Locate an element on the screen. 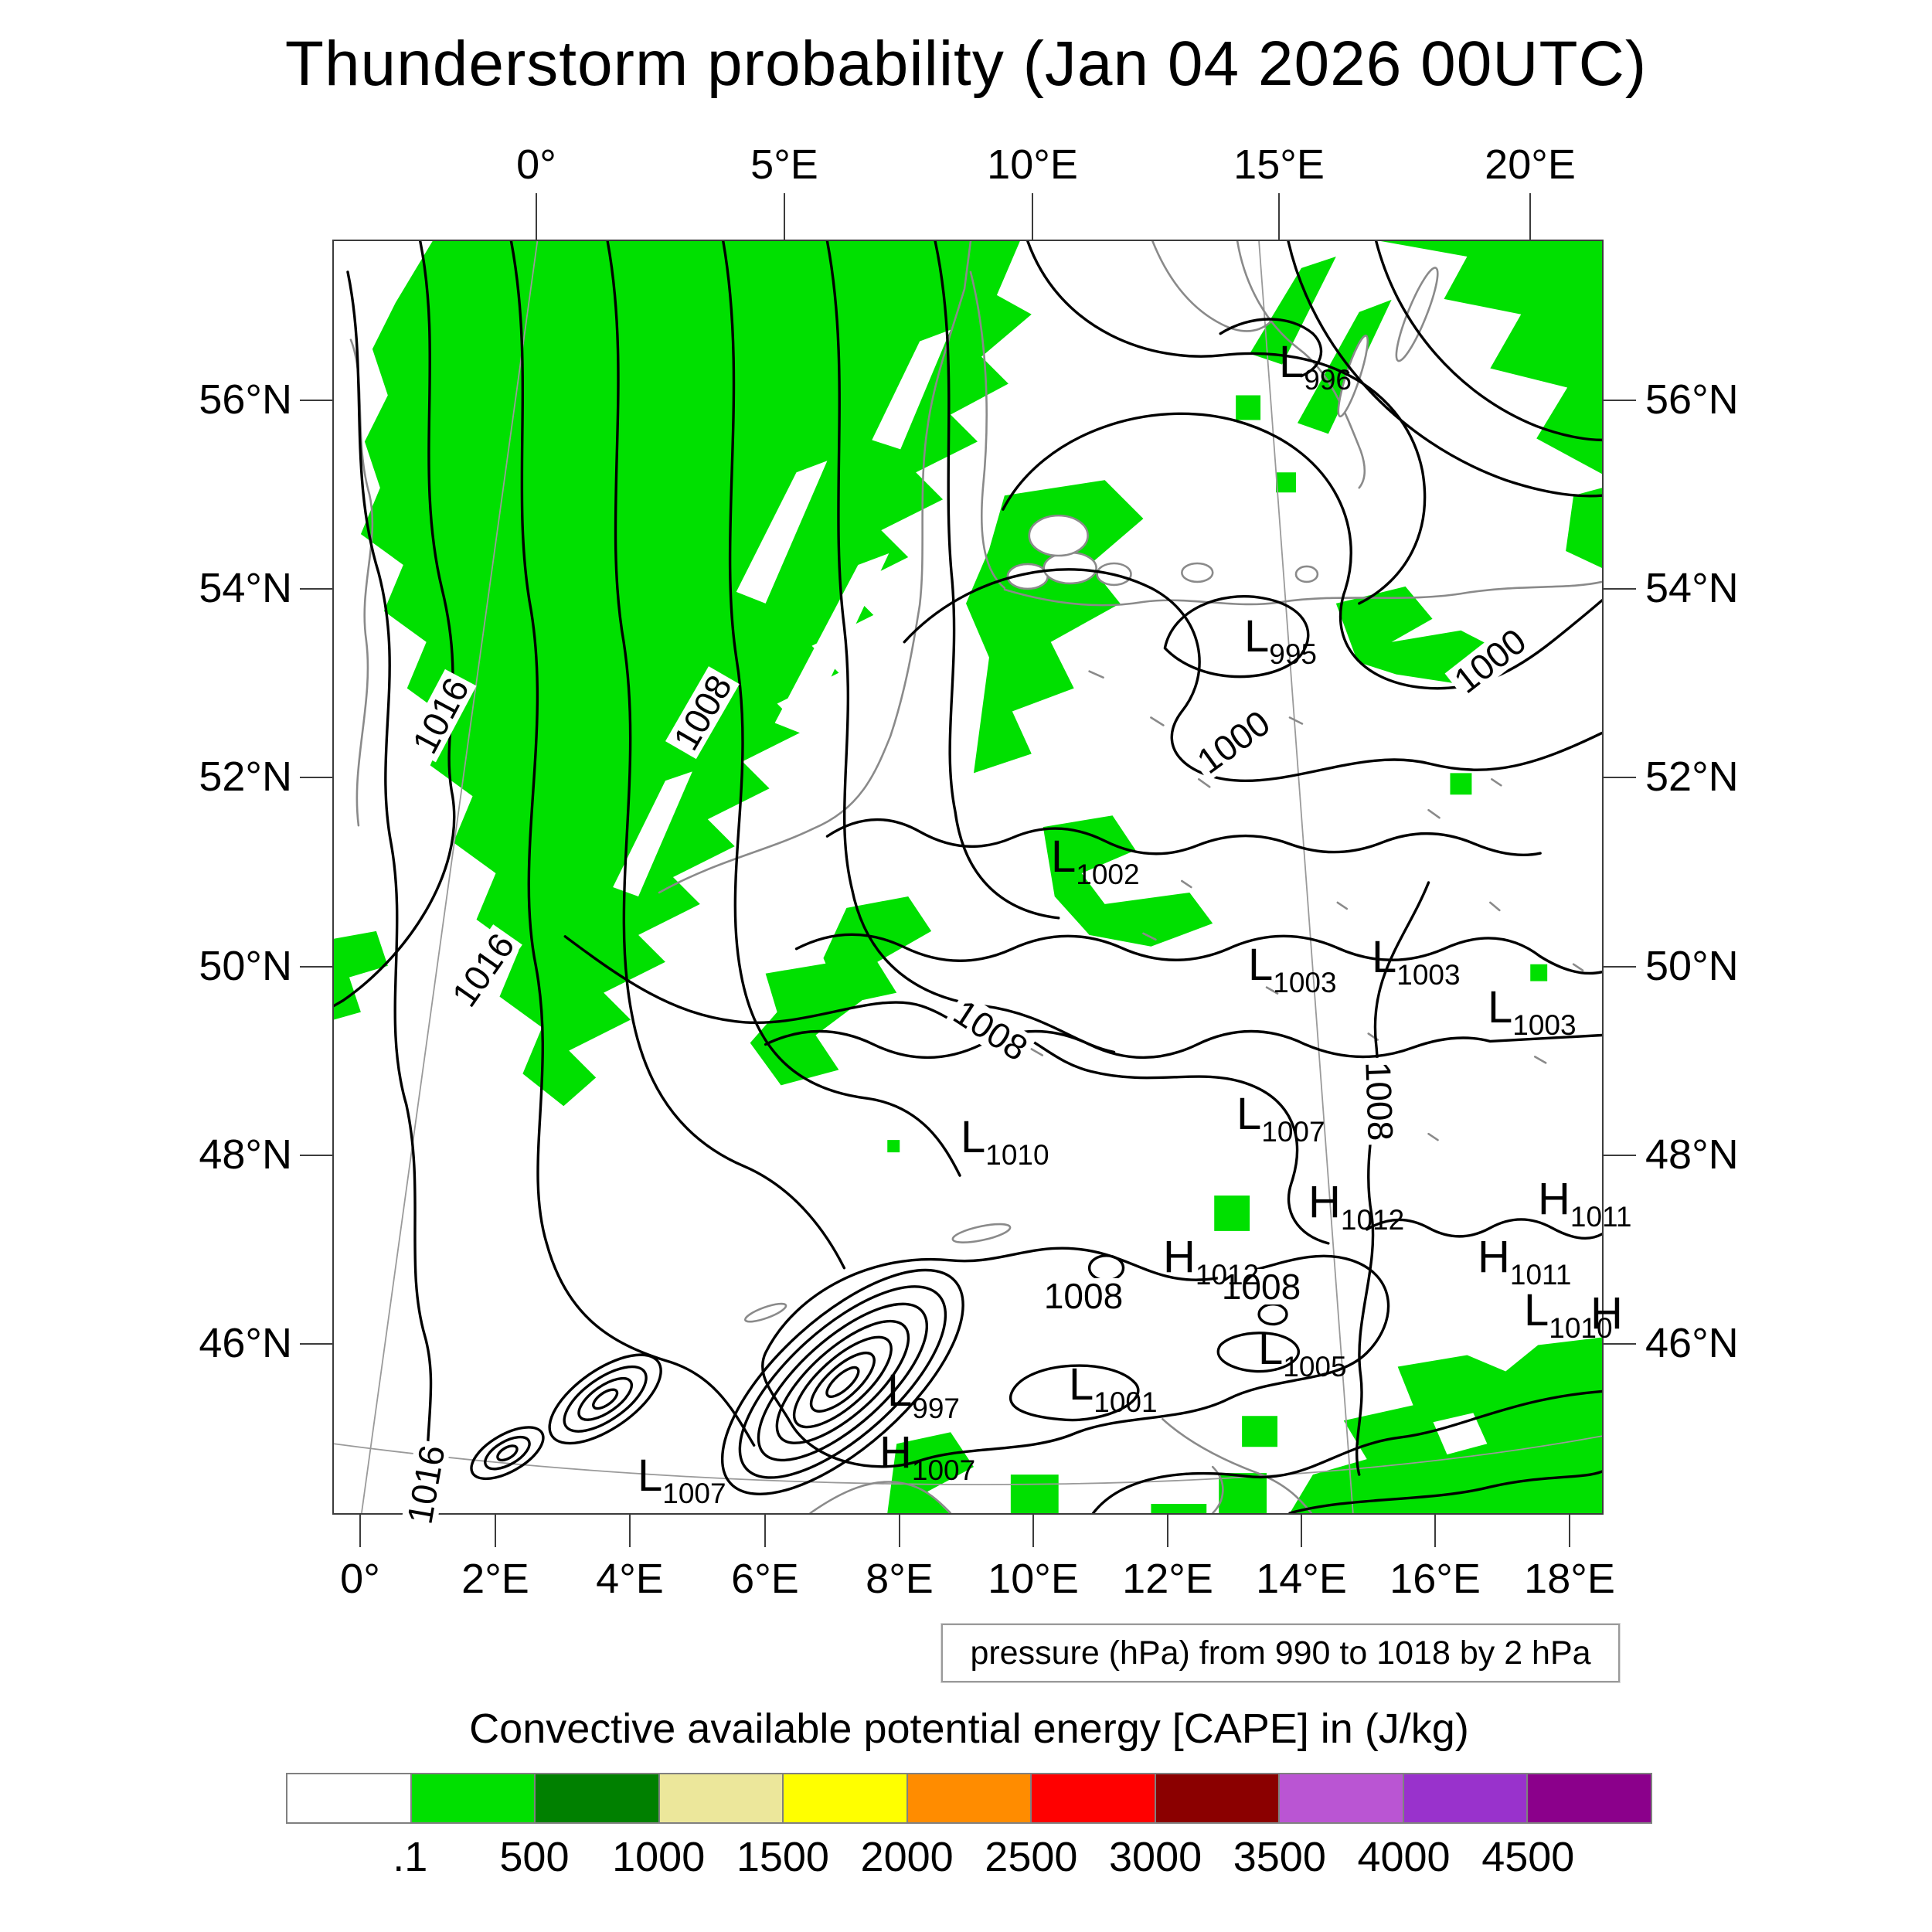 Image resolution: width=1932 pixels, height=1932 pixels. right-axis-label: 56°N is located at coordinates (1692, 400).